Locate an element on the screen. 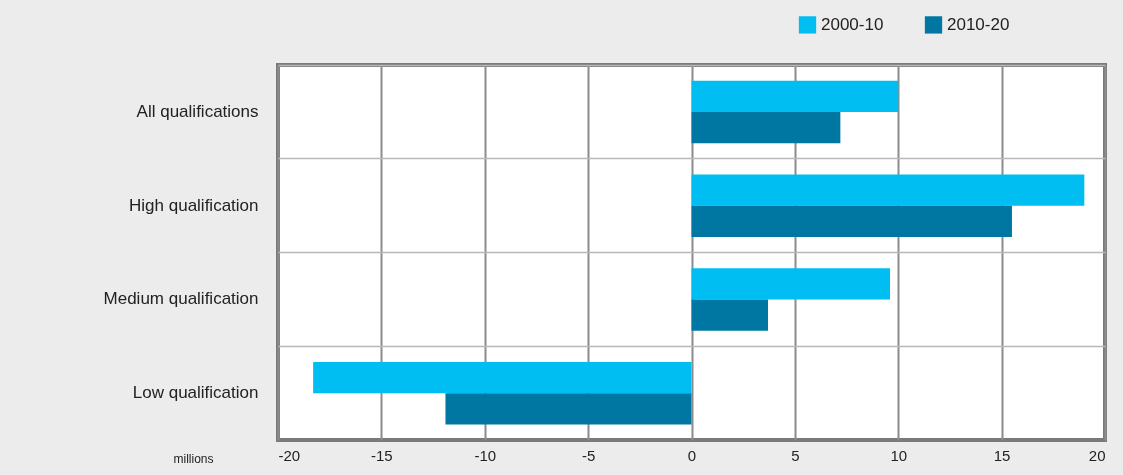 This screenshot has height=475, width=1123. x-tick-label: 0 is located at coordinates (692, 455).